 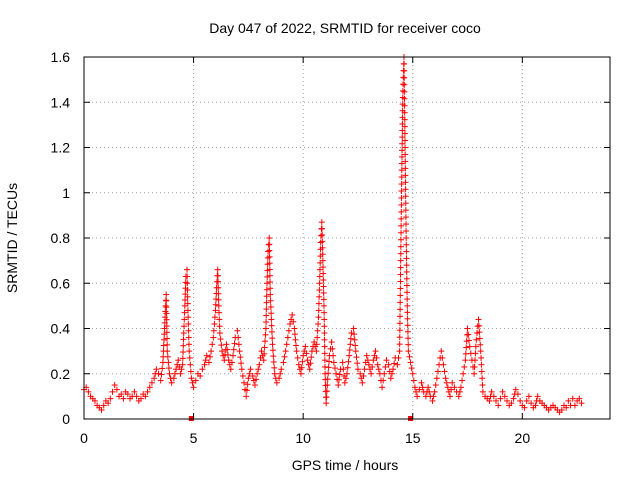 I want to click on x-tick-label: 5, so click(x=194, y=438).